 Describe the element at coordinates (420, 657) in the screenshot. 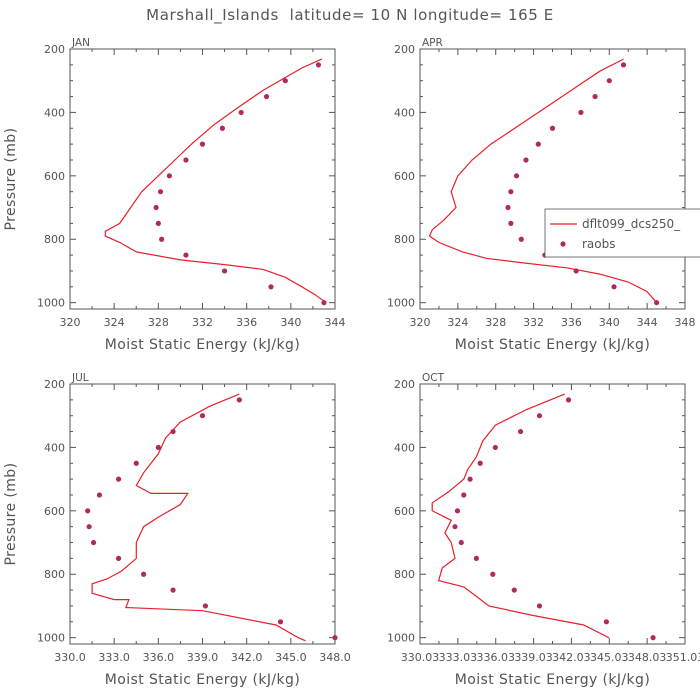

I see `x-tick-label: 330.03` at that location.